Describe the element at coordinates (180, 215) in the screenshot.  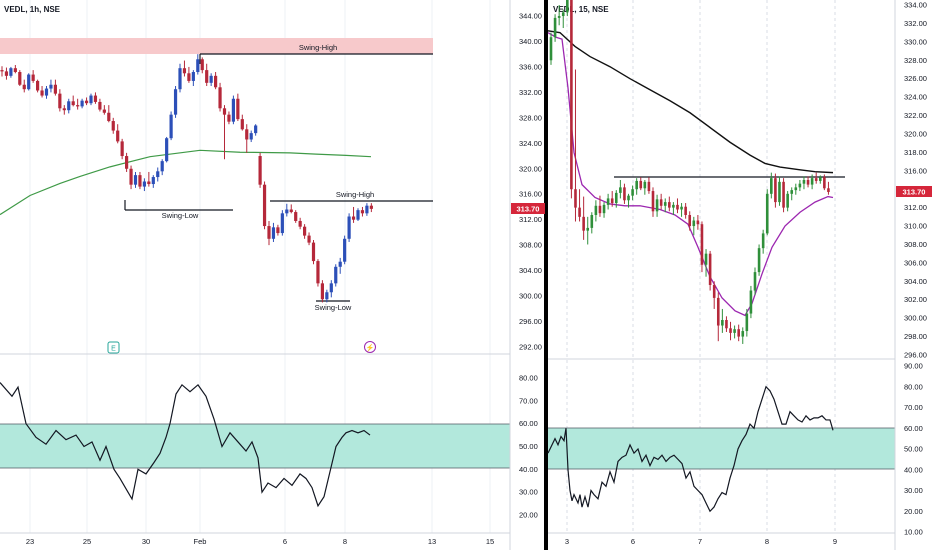
I see `swing-low-label-1: Swing-Low` at that location.